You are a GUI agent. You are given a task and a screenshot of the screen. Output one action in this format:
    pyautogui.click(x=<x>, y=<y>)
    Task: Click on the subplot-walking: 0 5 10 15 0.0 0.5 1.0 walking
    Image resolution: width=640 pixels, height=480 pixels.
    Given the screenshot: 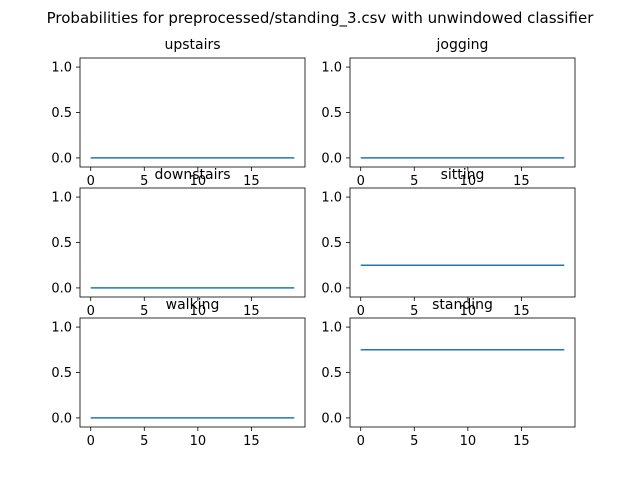 What is the action you would take?
    pyautogui.click(x=178, y=373)
    